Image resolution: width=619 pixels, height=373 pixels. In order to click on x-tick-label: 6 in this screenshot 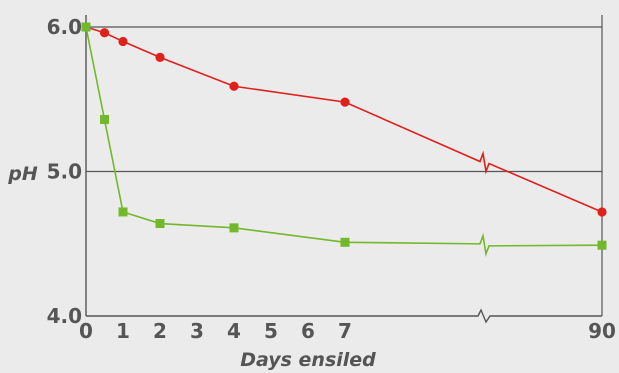, I will do `click(308, 331)`.